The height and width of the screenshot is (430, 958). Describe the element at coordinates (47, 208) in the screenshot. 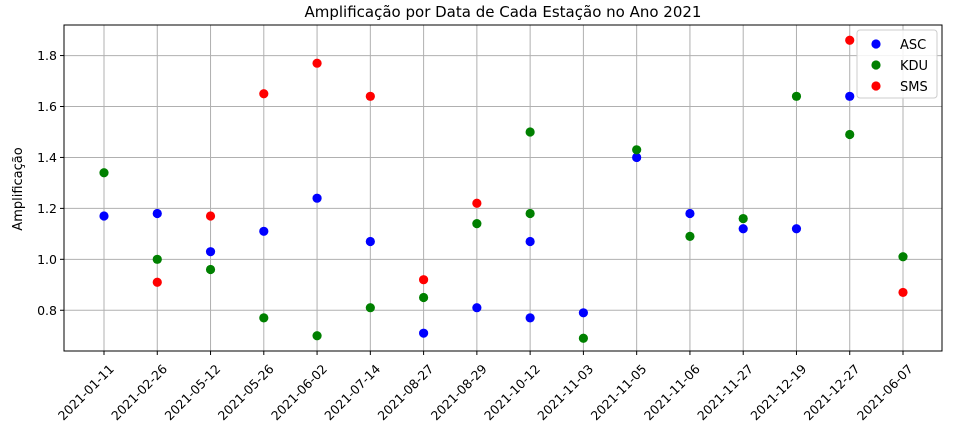

I see `y-tick-label: 1.2` at that location.